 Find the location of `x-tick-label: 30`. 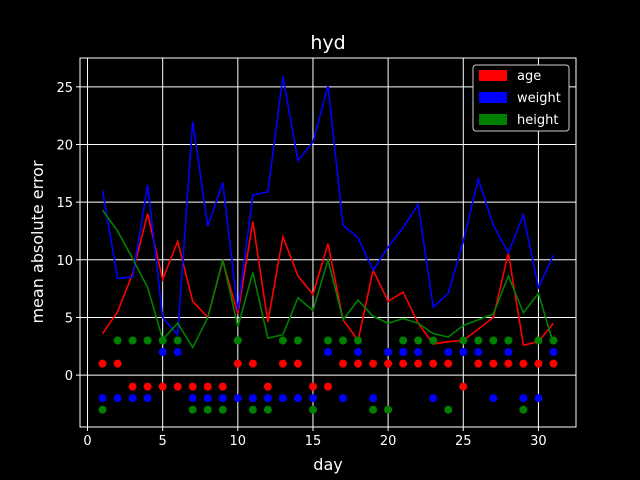

x-tick-label: 30 is located at coordinates (538, 441).